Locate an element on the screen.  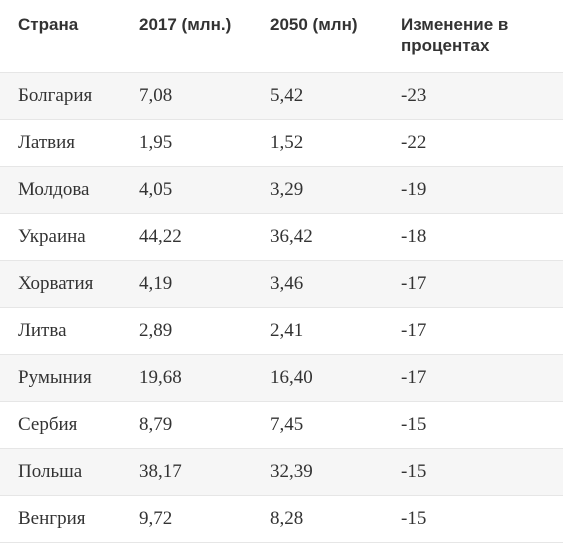
table-row: Болгария 7,08 5,42 -23 is located at coordinates (281, 96).